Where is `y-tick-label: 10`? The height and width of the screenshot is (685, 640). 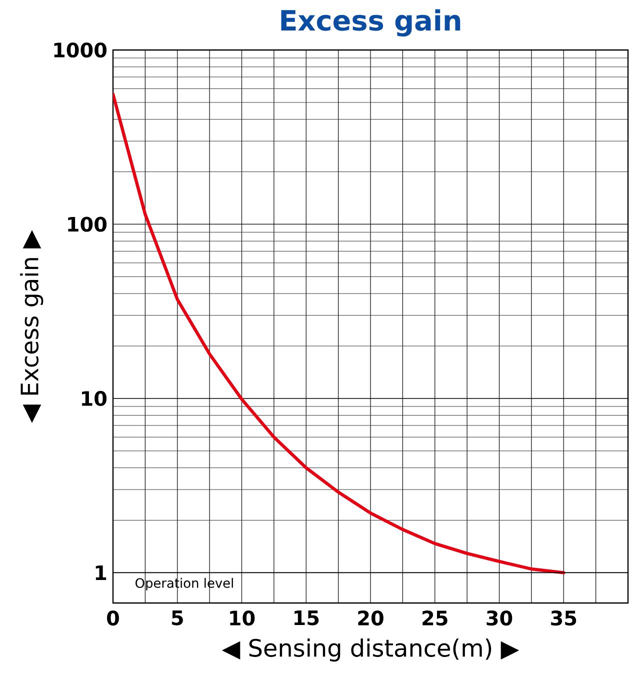 y-tick-label: 10 is located at coordinates (94, 398).